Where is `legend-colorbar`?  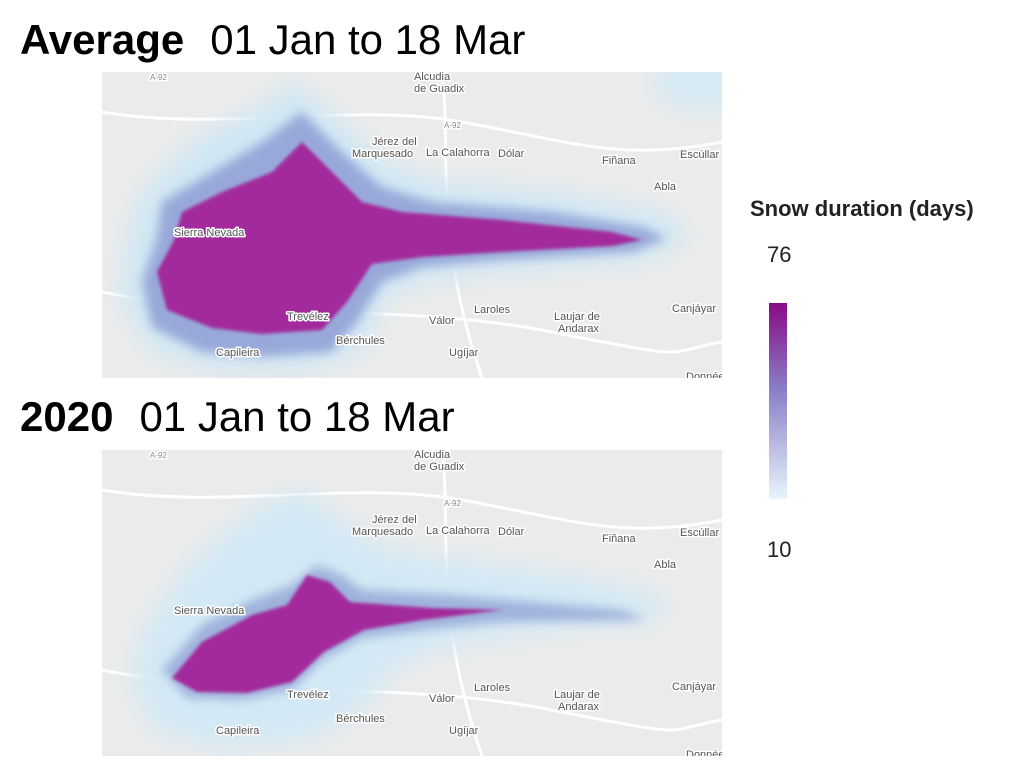
legend-colorbar is located at coordinates (778, 401).